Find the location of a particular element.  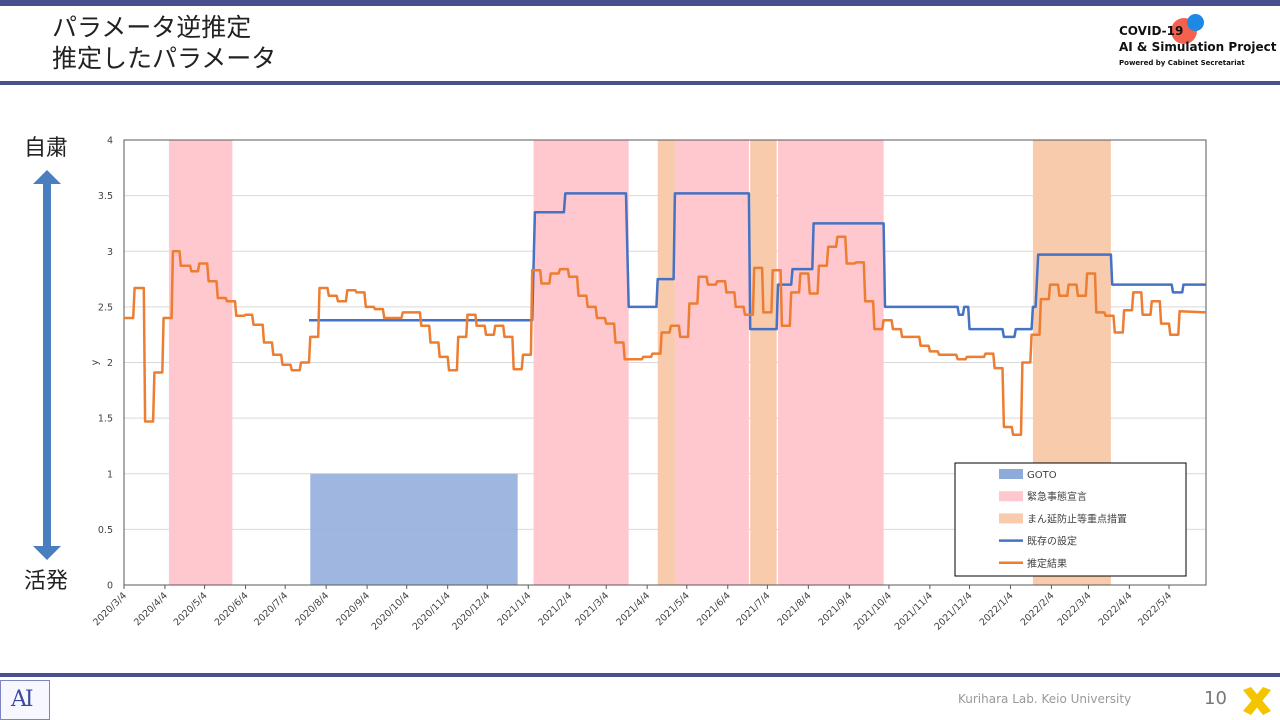

x-tick-label: 2022/5/4 is located at coordinates (1155, 609).